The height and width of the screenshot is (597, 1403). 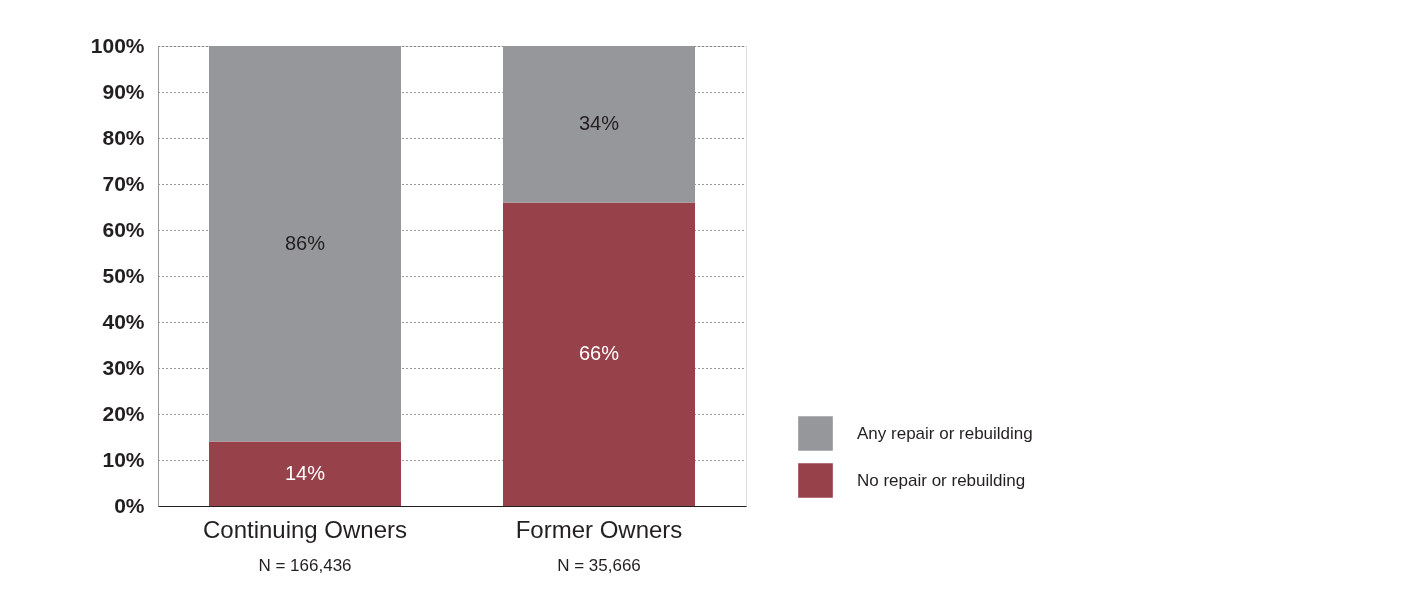 I want to click on data-label: 34%, so click(x=599, y=123).